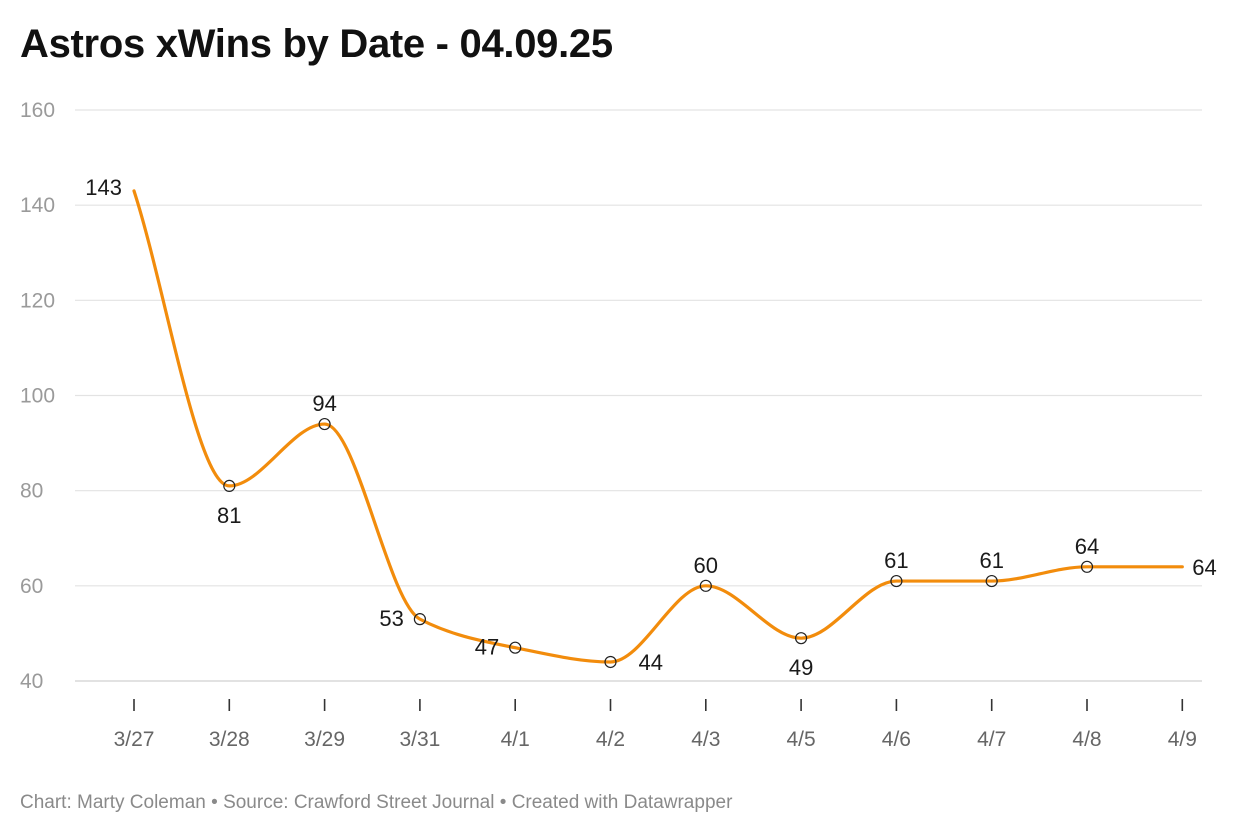  What do you see at coordinates (31, 491) in the screenshot?
I see `y-tick-label: 80` at bounding box center [31, 491].